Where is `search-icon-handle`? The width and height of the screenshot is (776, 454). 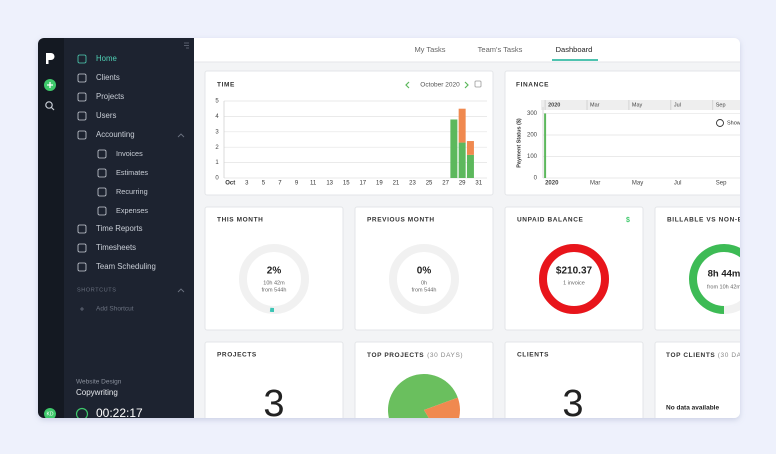
search-icon-handle is located at coordinates (53, 109).